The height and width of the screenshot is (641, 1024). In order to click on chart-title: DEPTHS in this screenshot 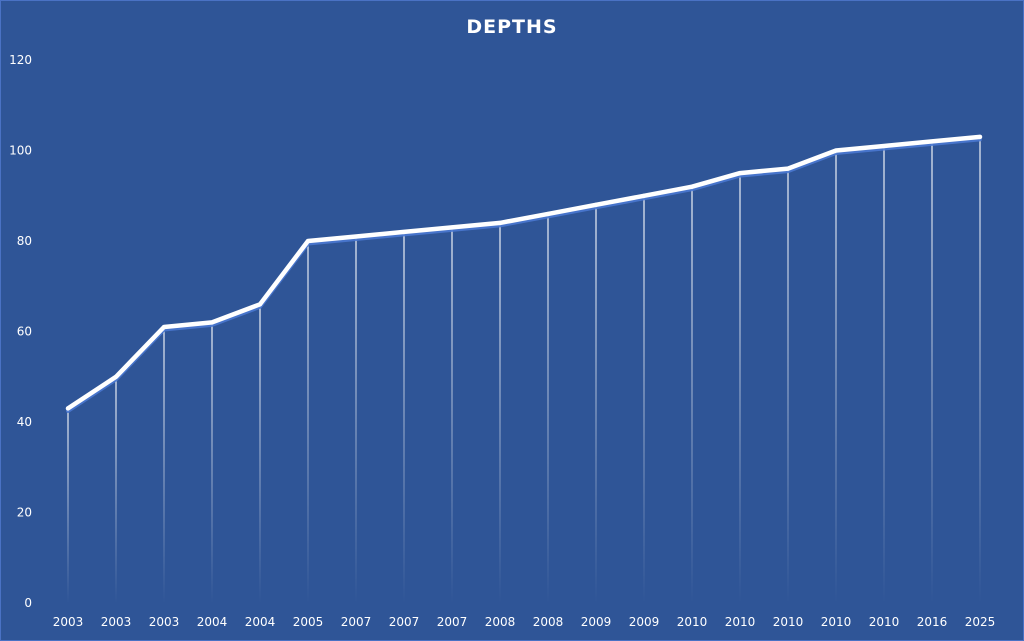, I will do `click(512, 27)`.